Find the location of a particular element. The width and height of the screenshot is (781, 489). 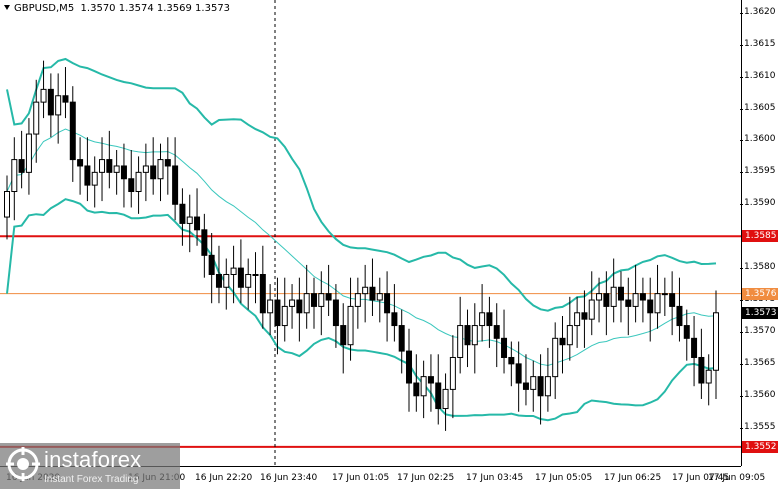

price-tick-label: 1.3565 is located at coordinates (758, 362).